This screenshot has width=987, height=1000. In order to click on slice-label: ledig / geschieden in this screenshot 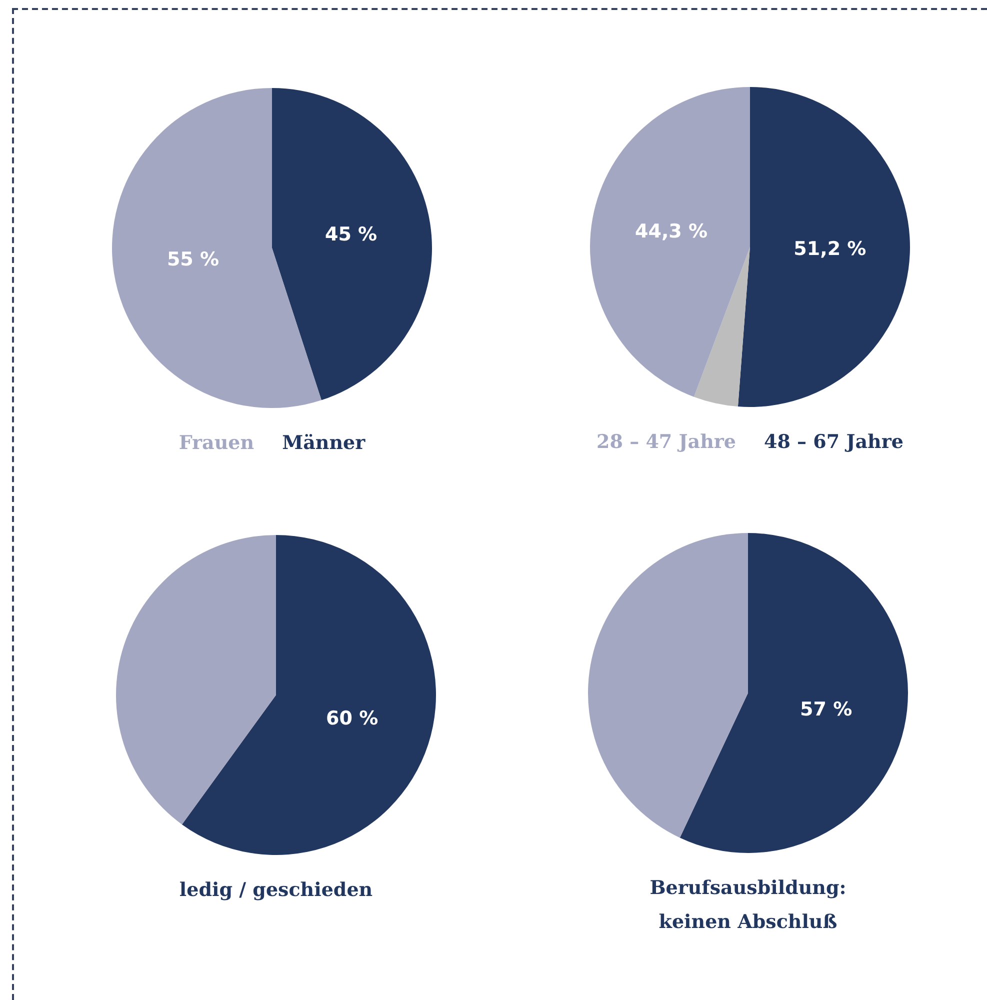, I will do `click(276, 890)`.